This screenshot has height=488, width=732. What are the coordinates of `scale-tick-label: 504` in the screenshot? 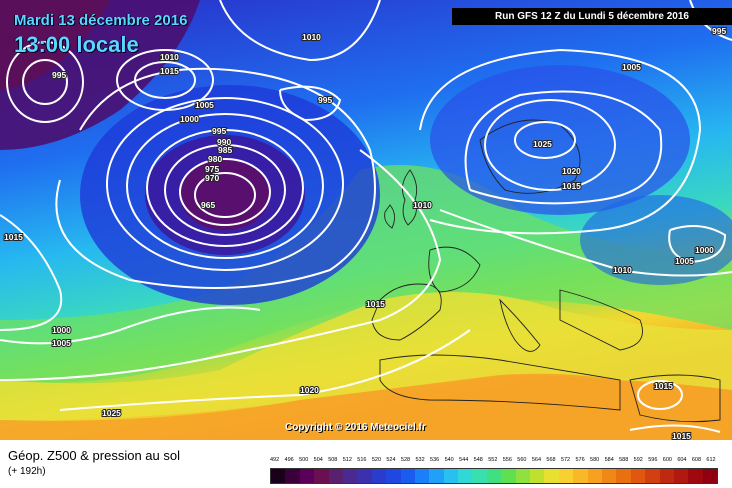 It's located at (318, 460).